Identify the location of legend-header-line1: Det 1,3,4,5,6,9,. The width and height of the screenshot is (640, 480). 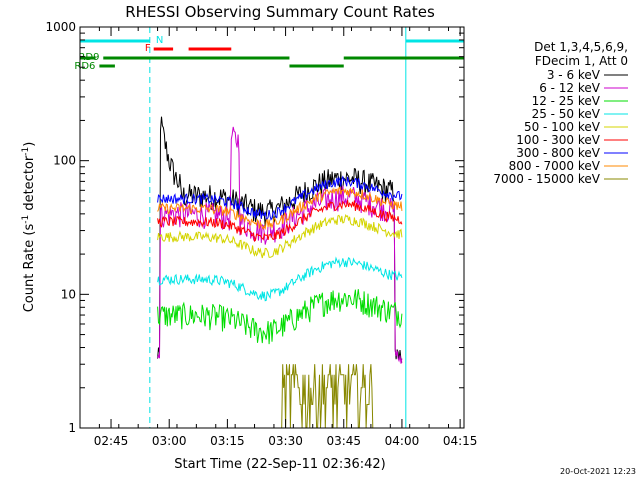
(581, 47).